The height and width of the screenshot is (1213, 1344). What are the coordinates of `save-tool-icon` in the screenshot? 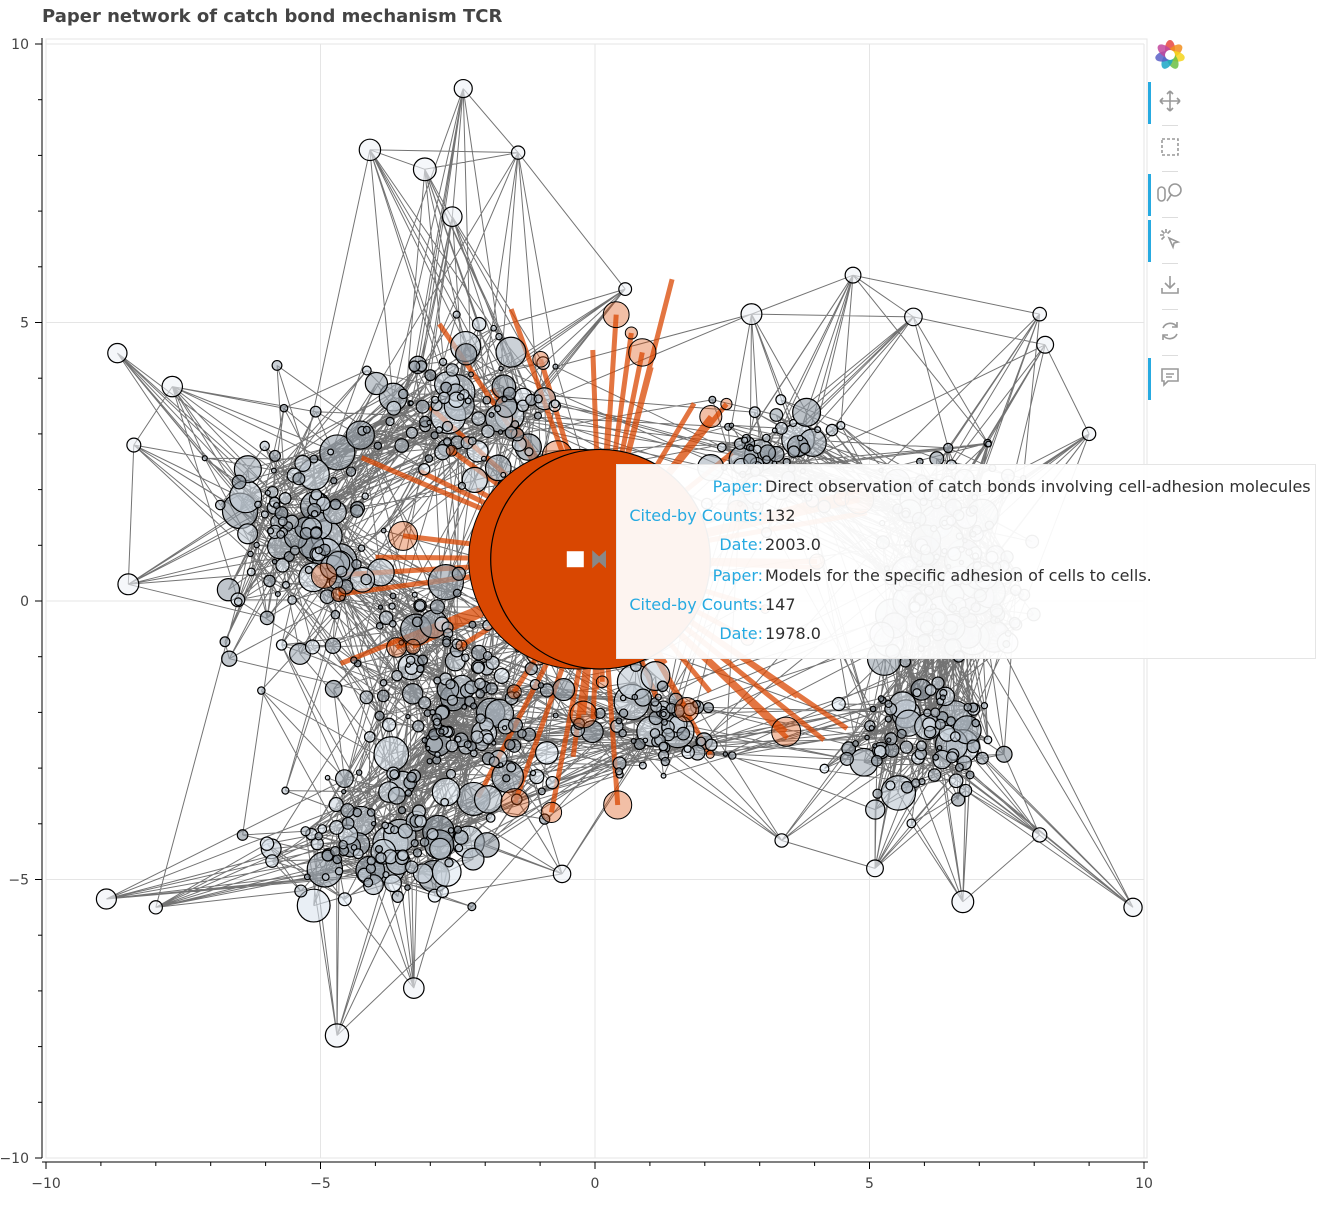 It's located at (1170, 287).